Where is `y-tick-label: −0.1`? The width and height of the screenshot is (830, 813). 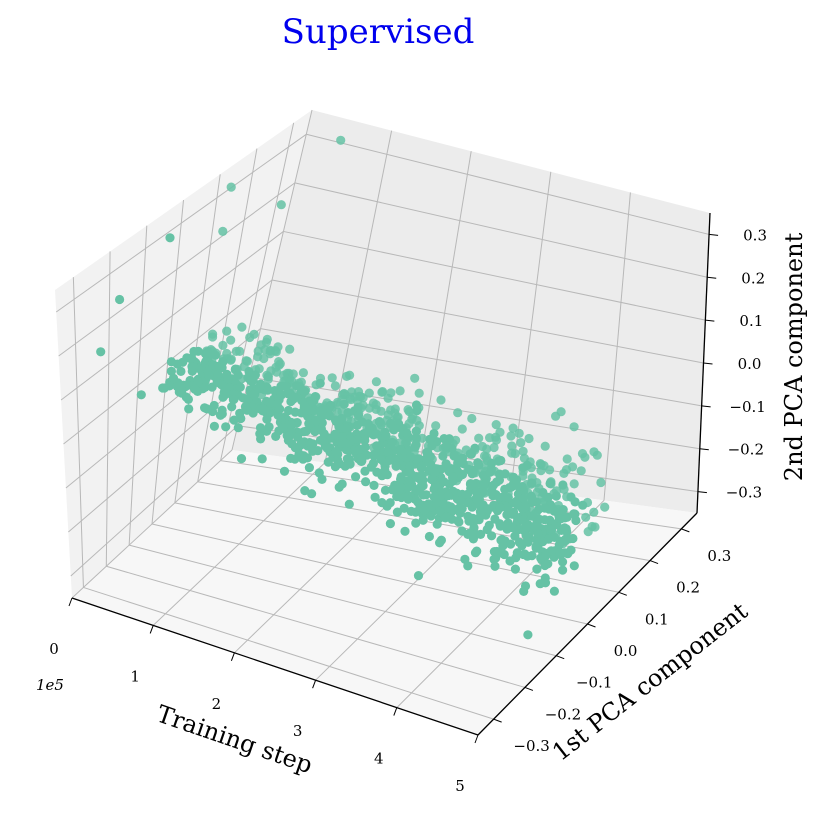
y-tick-label: −0.1 is located at coordinates (594, 683).